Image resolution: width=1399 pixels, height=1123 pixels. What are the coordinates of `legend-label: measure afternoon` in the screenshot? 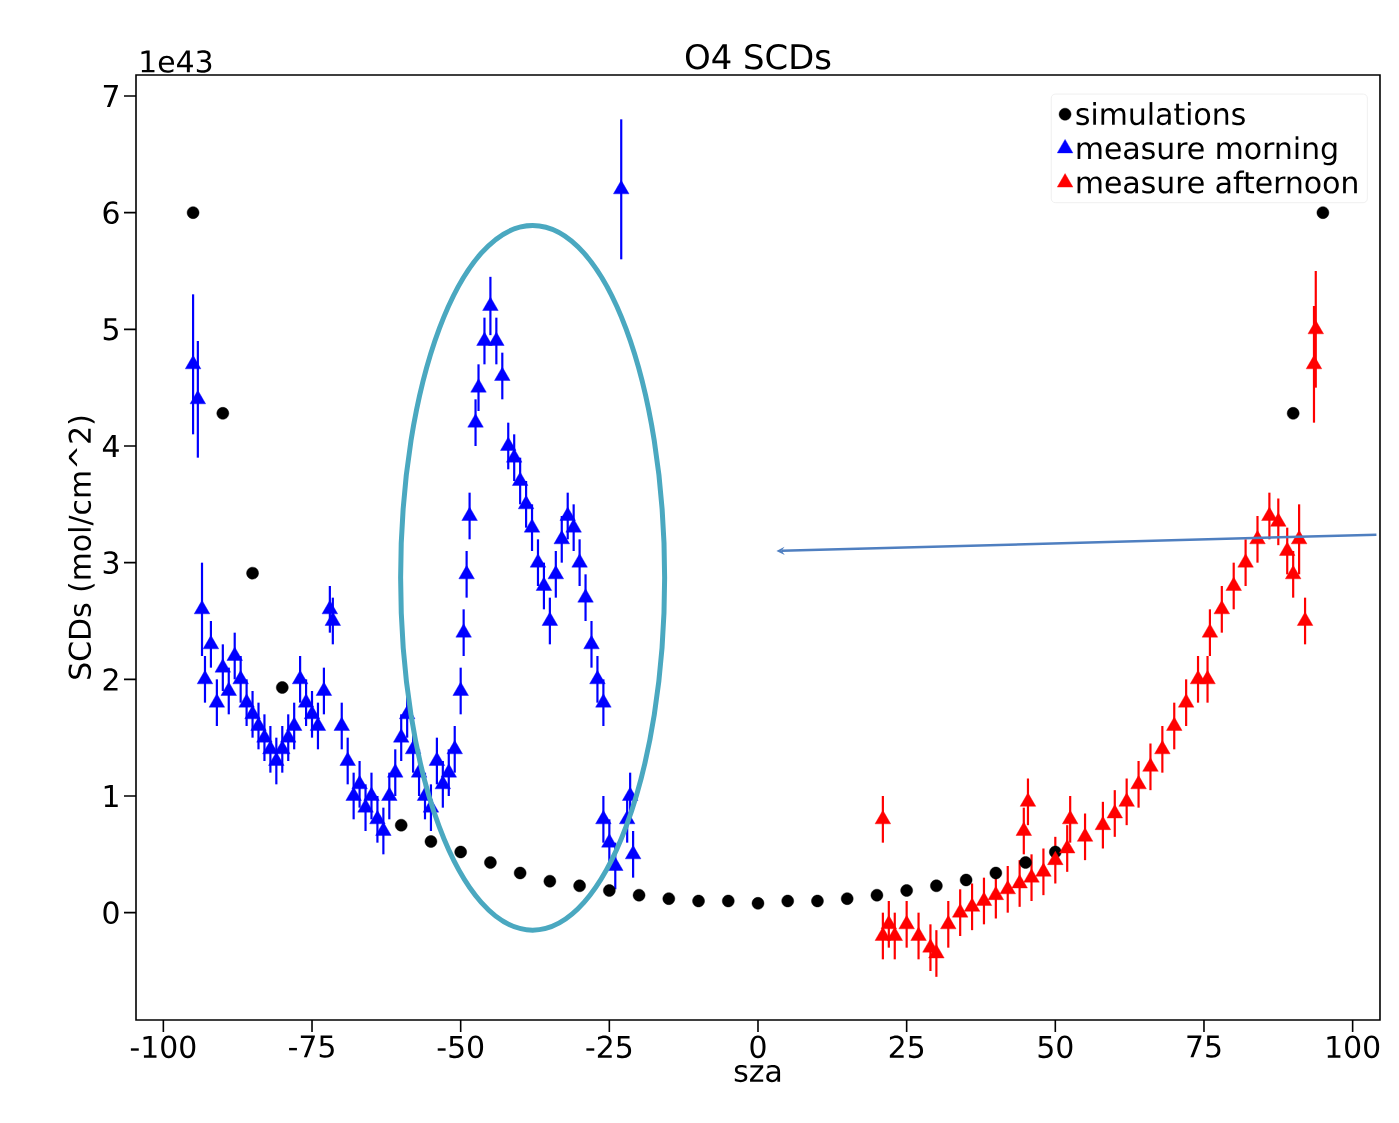 It's located at (1217, 182).